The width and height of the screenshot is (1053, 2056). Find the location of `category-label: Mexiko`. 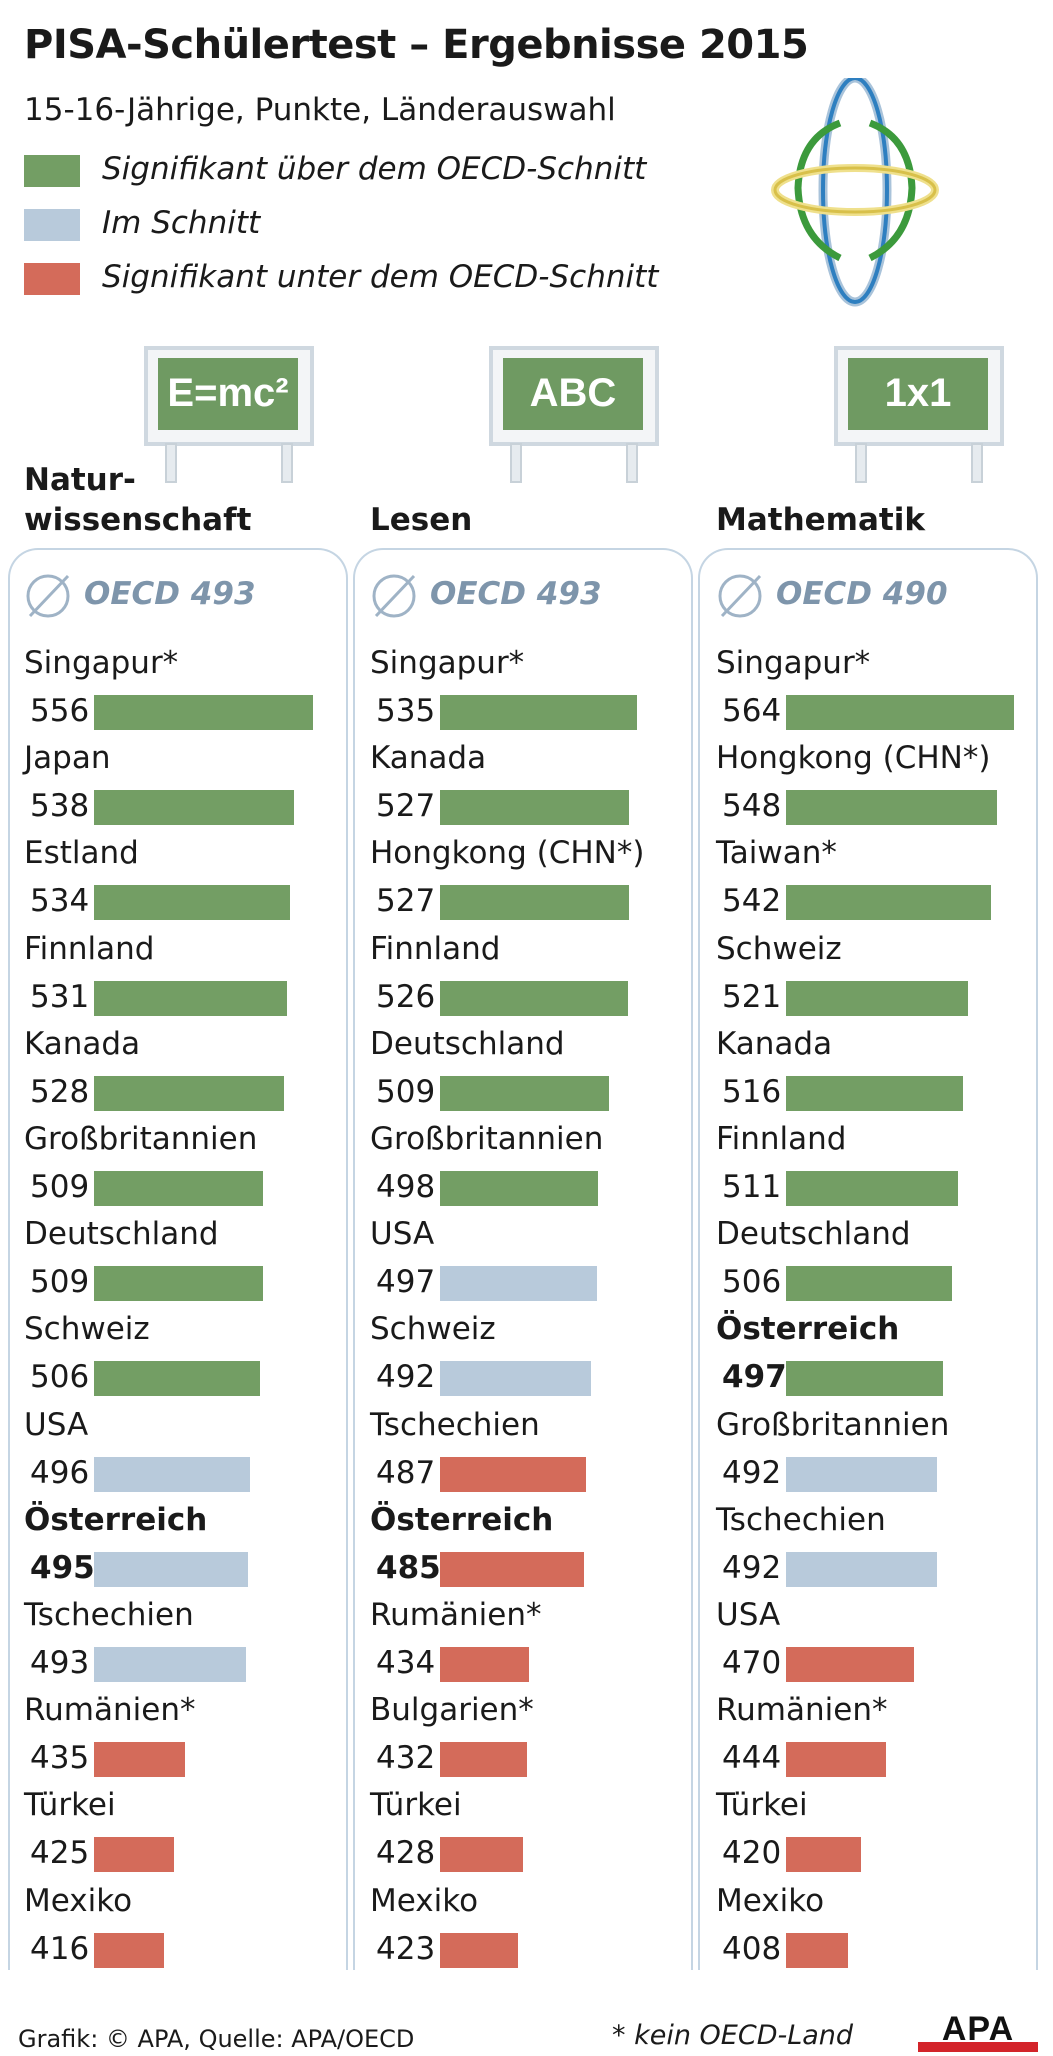

category-label: Mexiko is located at coordinates (78, 1900).